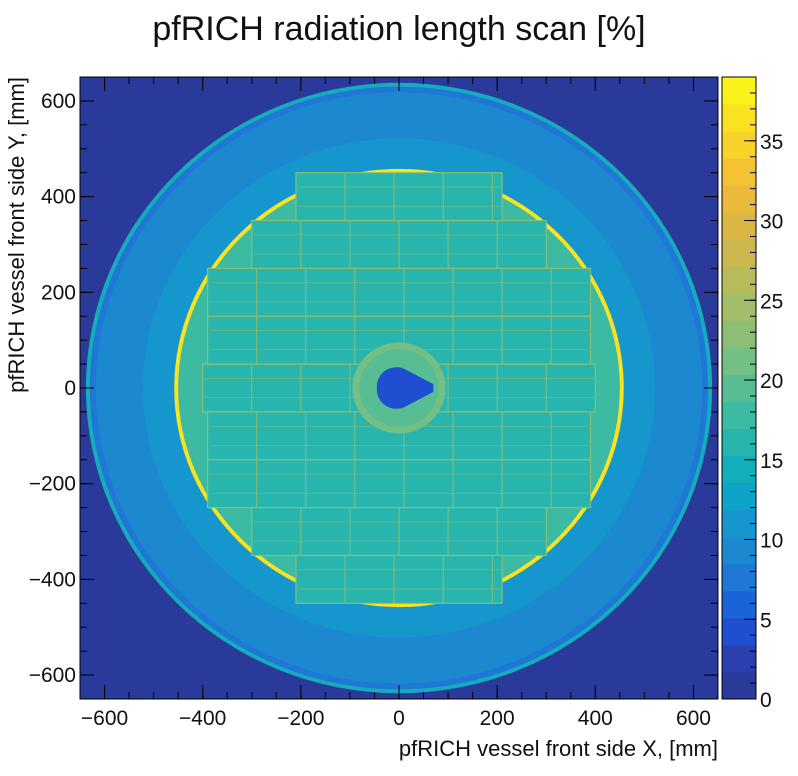 The height and width of the screenshot is (776, 798). Describe the element at coordinates (771, 142) in the screenshot. I see `colorbar-tick-label: 35` at that location.